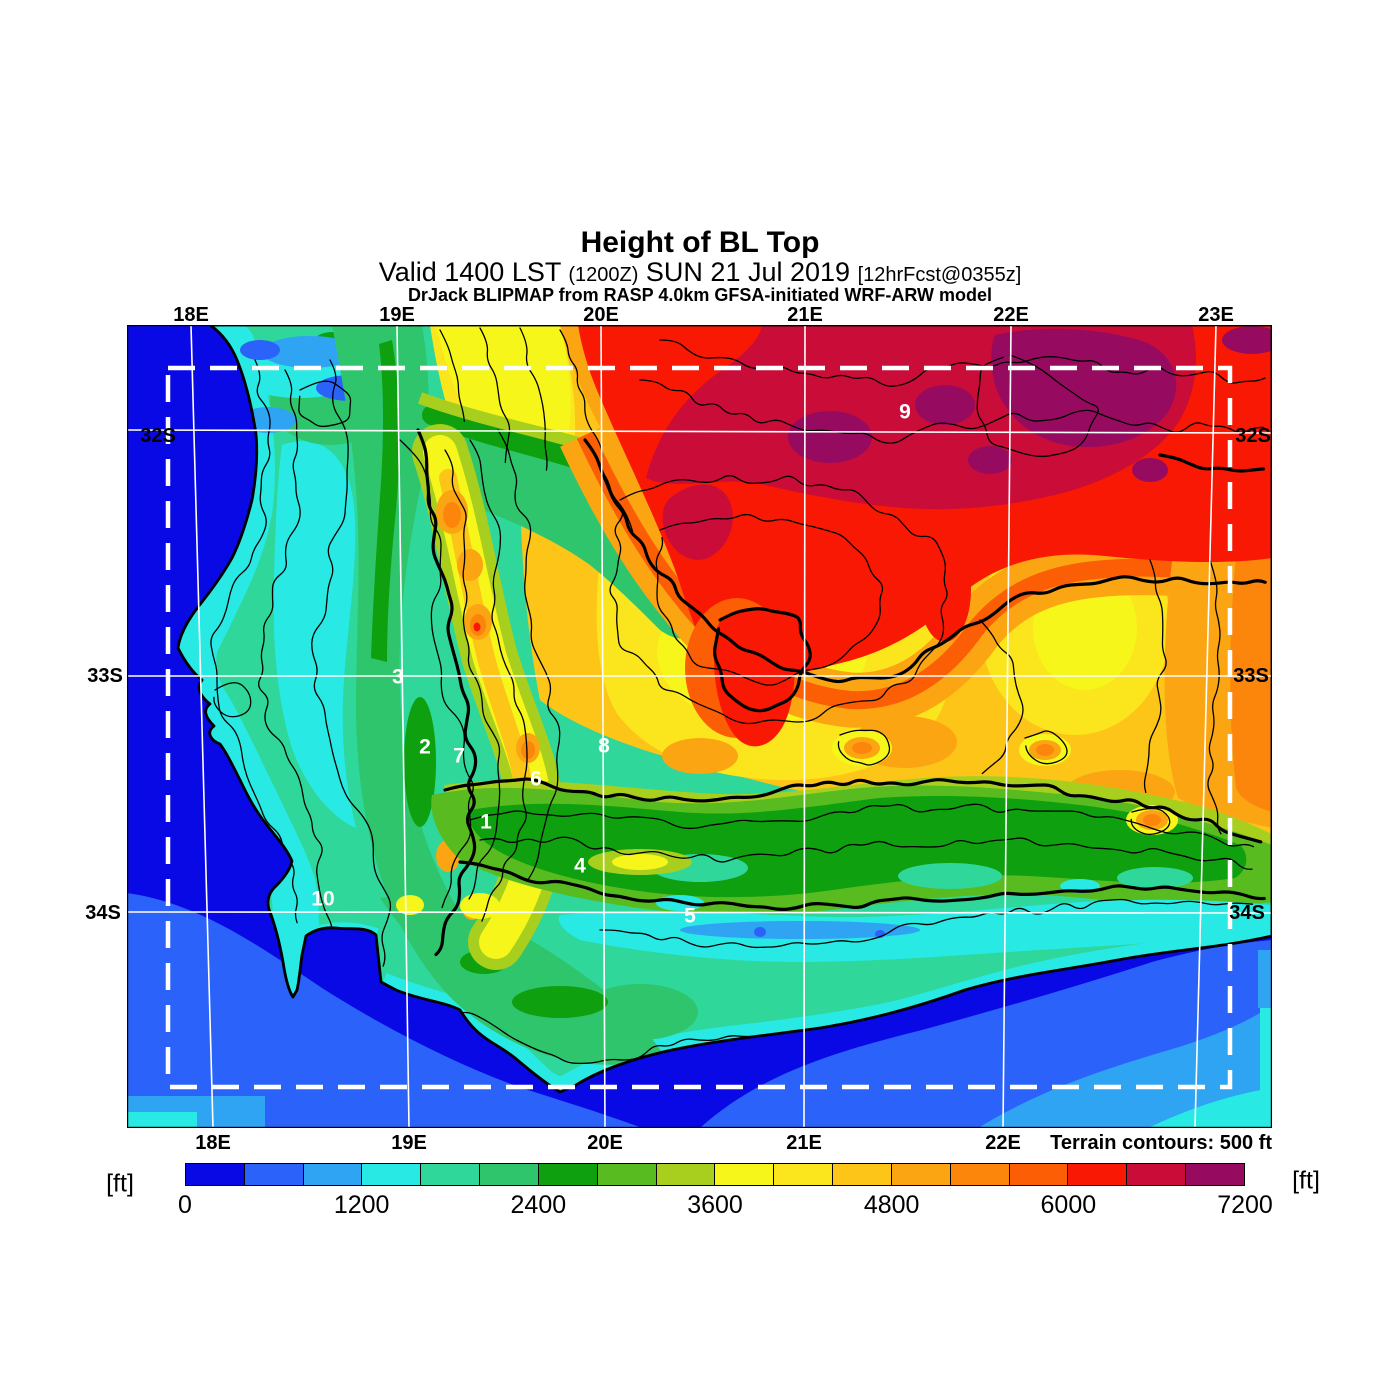 The width and height of the screenshot is (1400, 1400). What do you see at coordinates (323, 899) in the screenshot?
I see `site-marker-10: 10` at bounding box center [323, 899].